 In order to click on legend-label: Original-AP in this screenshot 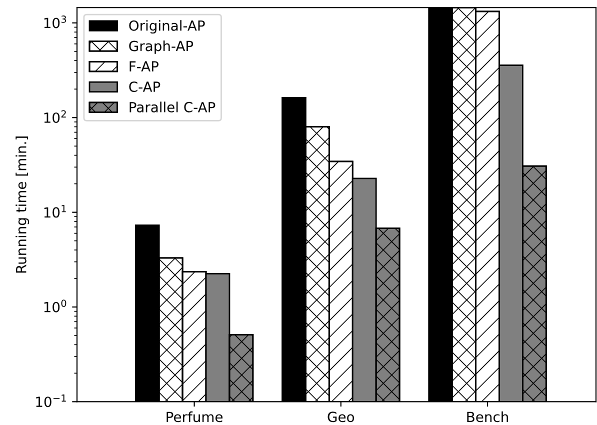, I will do `click(167, 27)`.